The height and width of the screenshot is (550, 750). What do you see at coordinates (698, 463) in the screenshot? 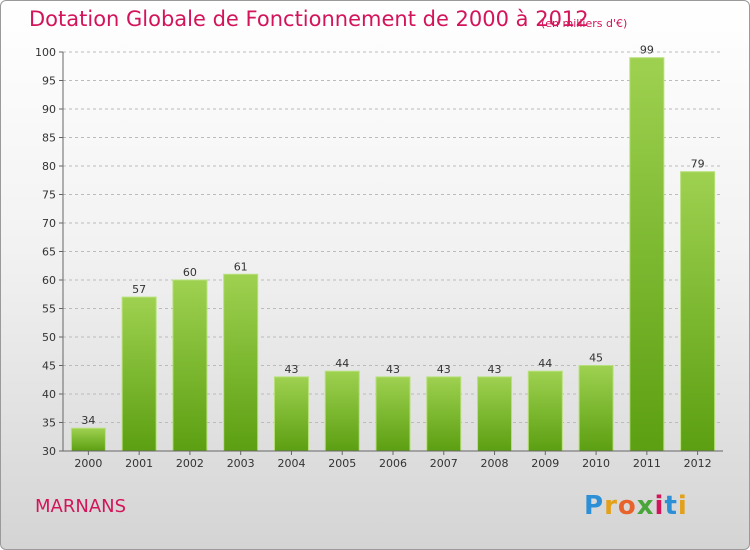
I see `x-tick-label: 2012` at bounding box center [698, 463].